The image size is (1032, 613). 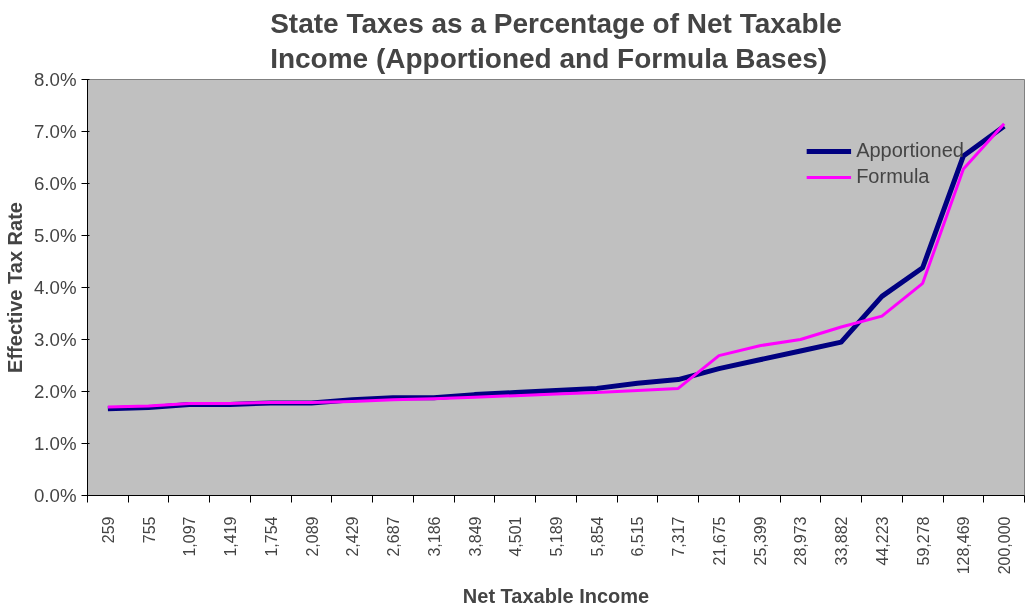 I want to click on legend-label: Apportioned, so click(x=910, y=150).